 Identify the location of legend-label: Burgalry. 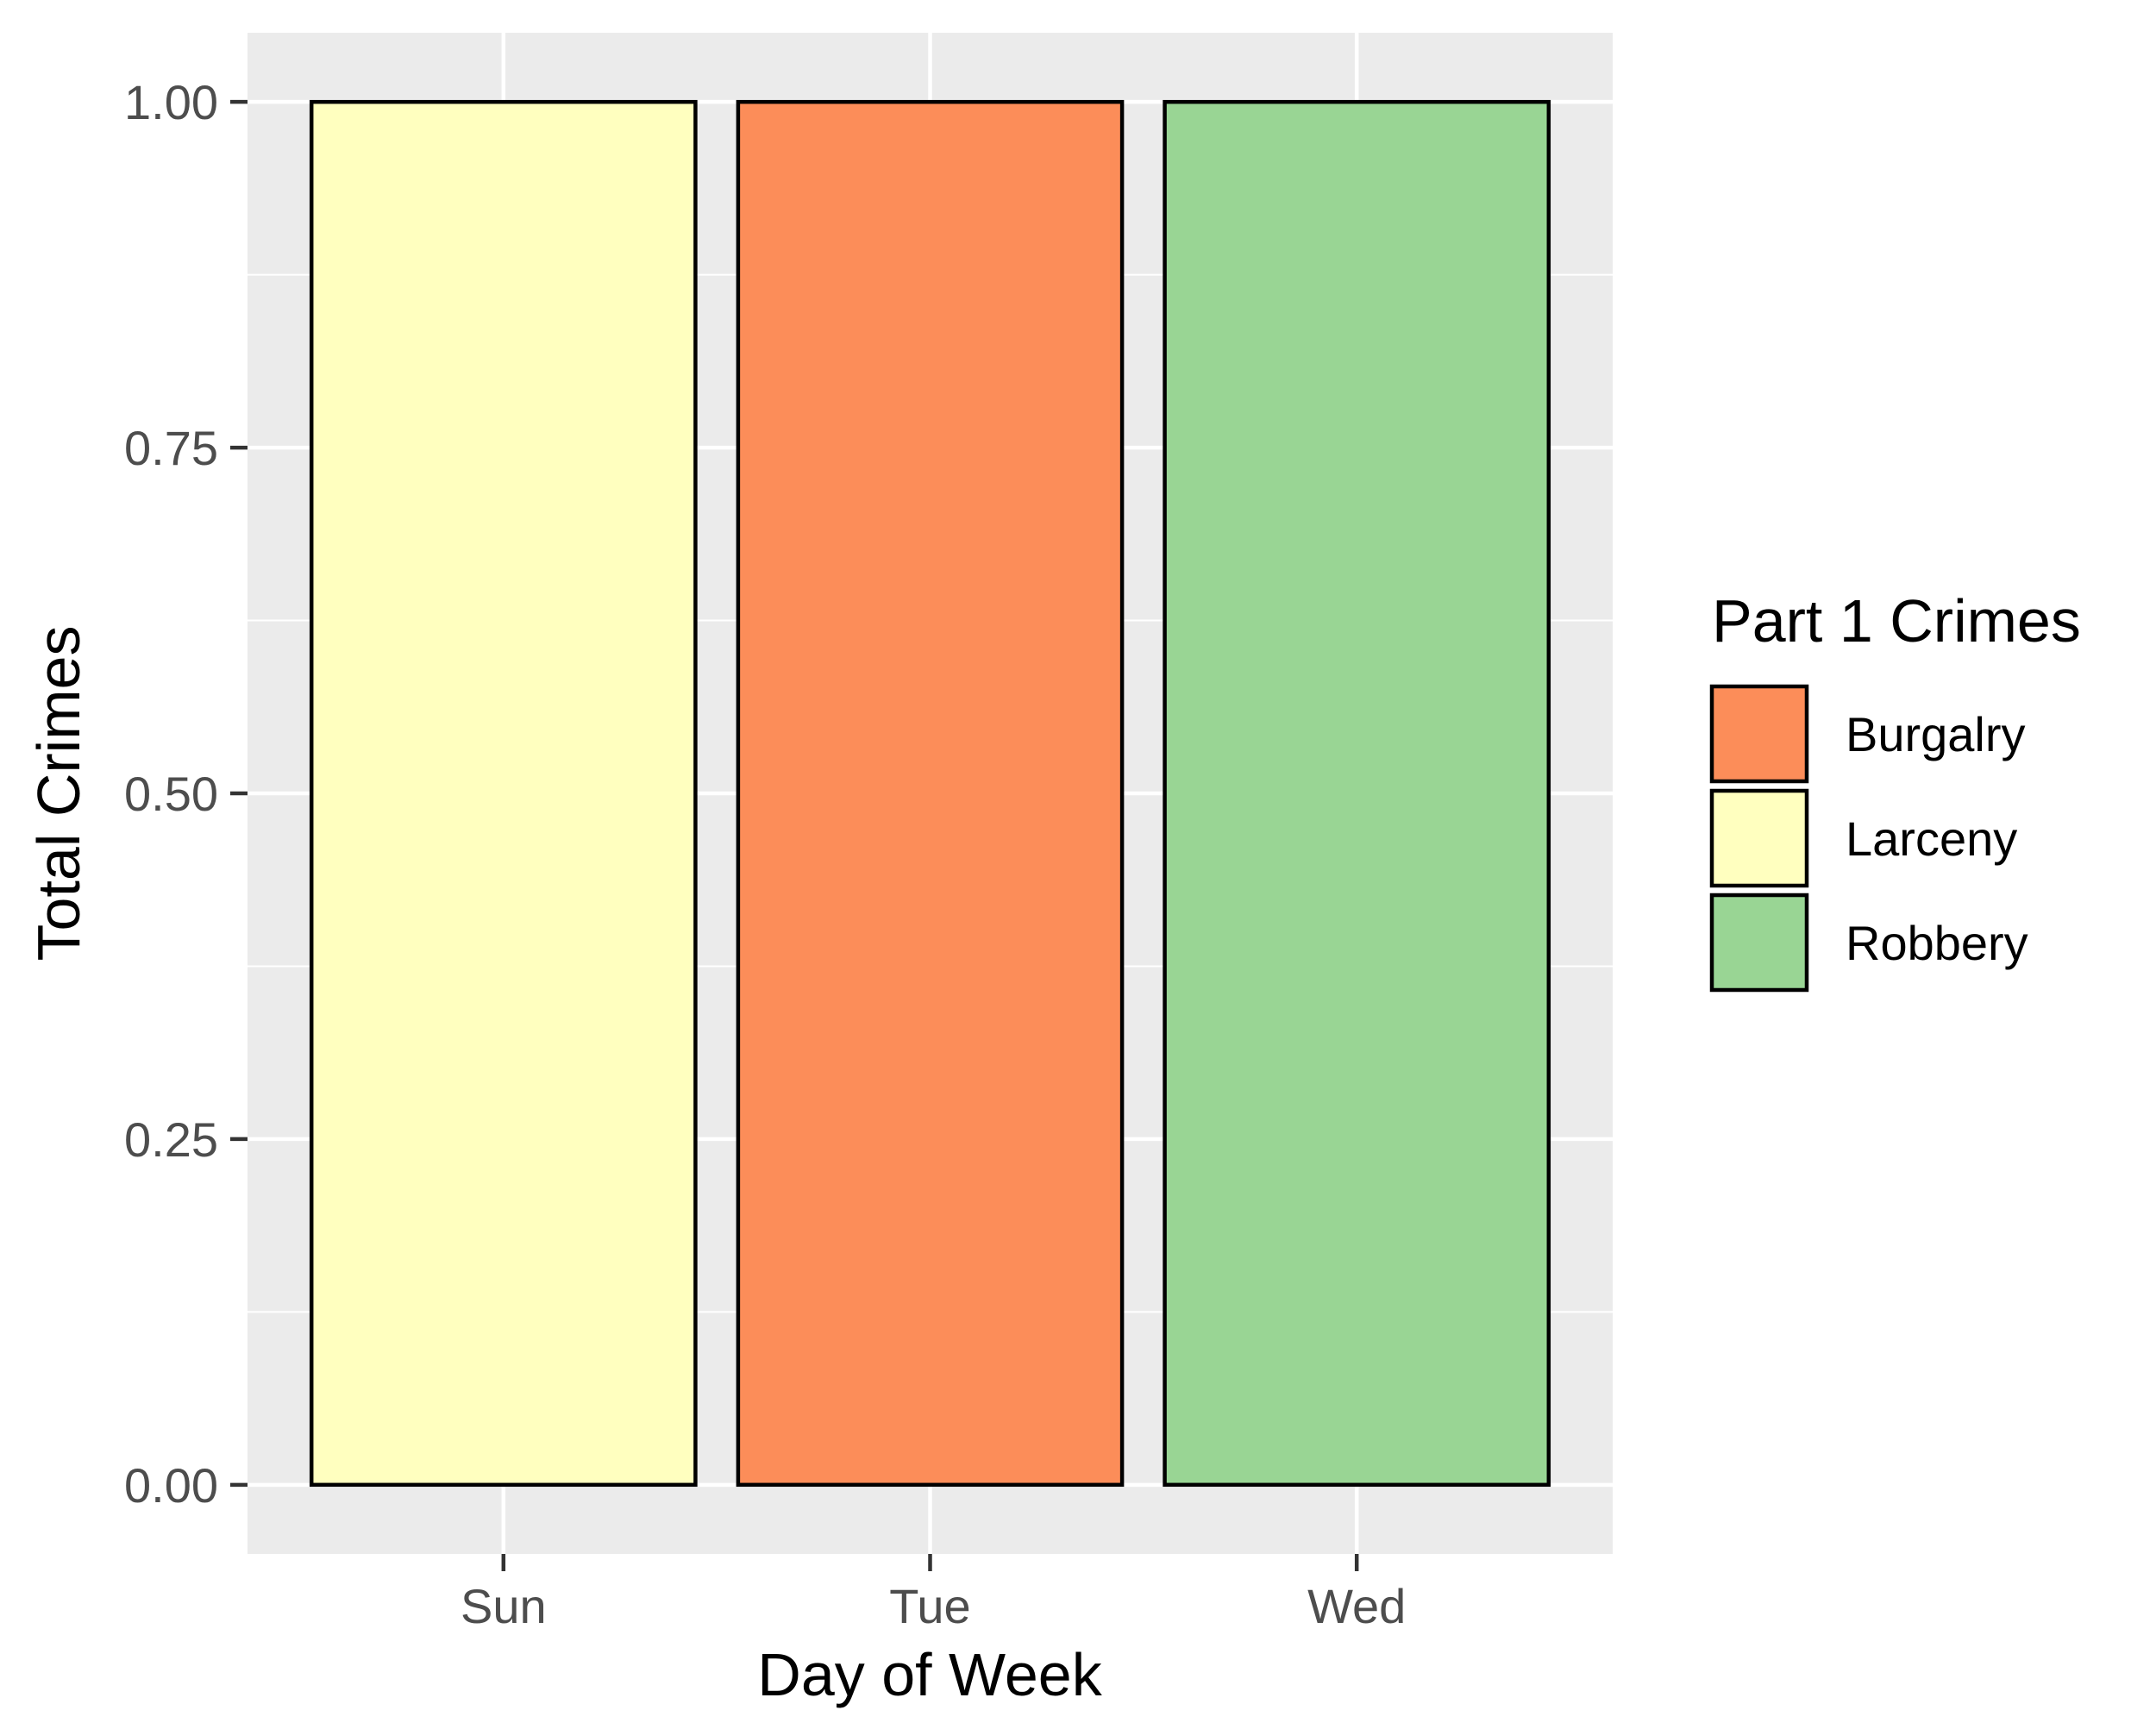
(1936, 734).